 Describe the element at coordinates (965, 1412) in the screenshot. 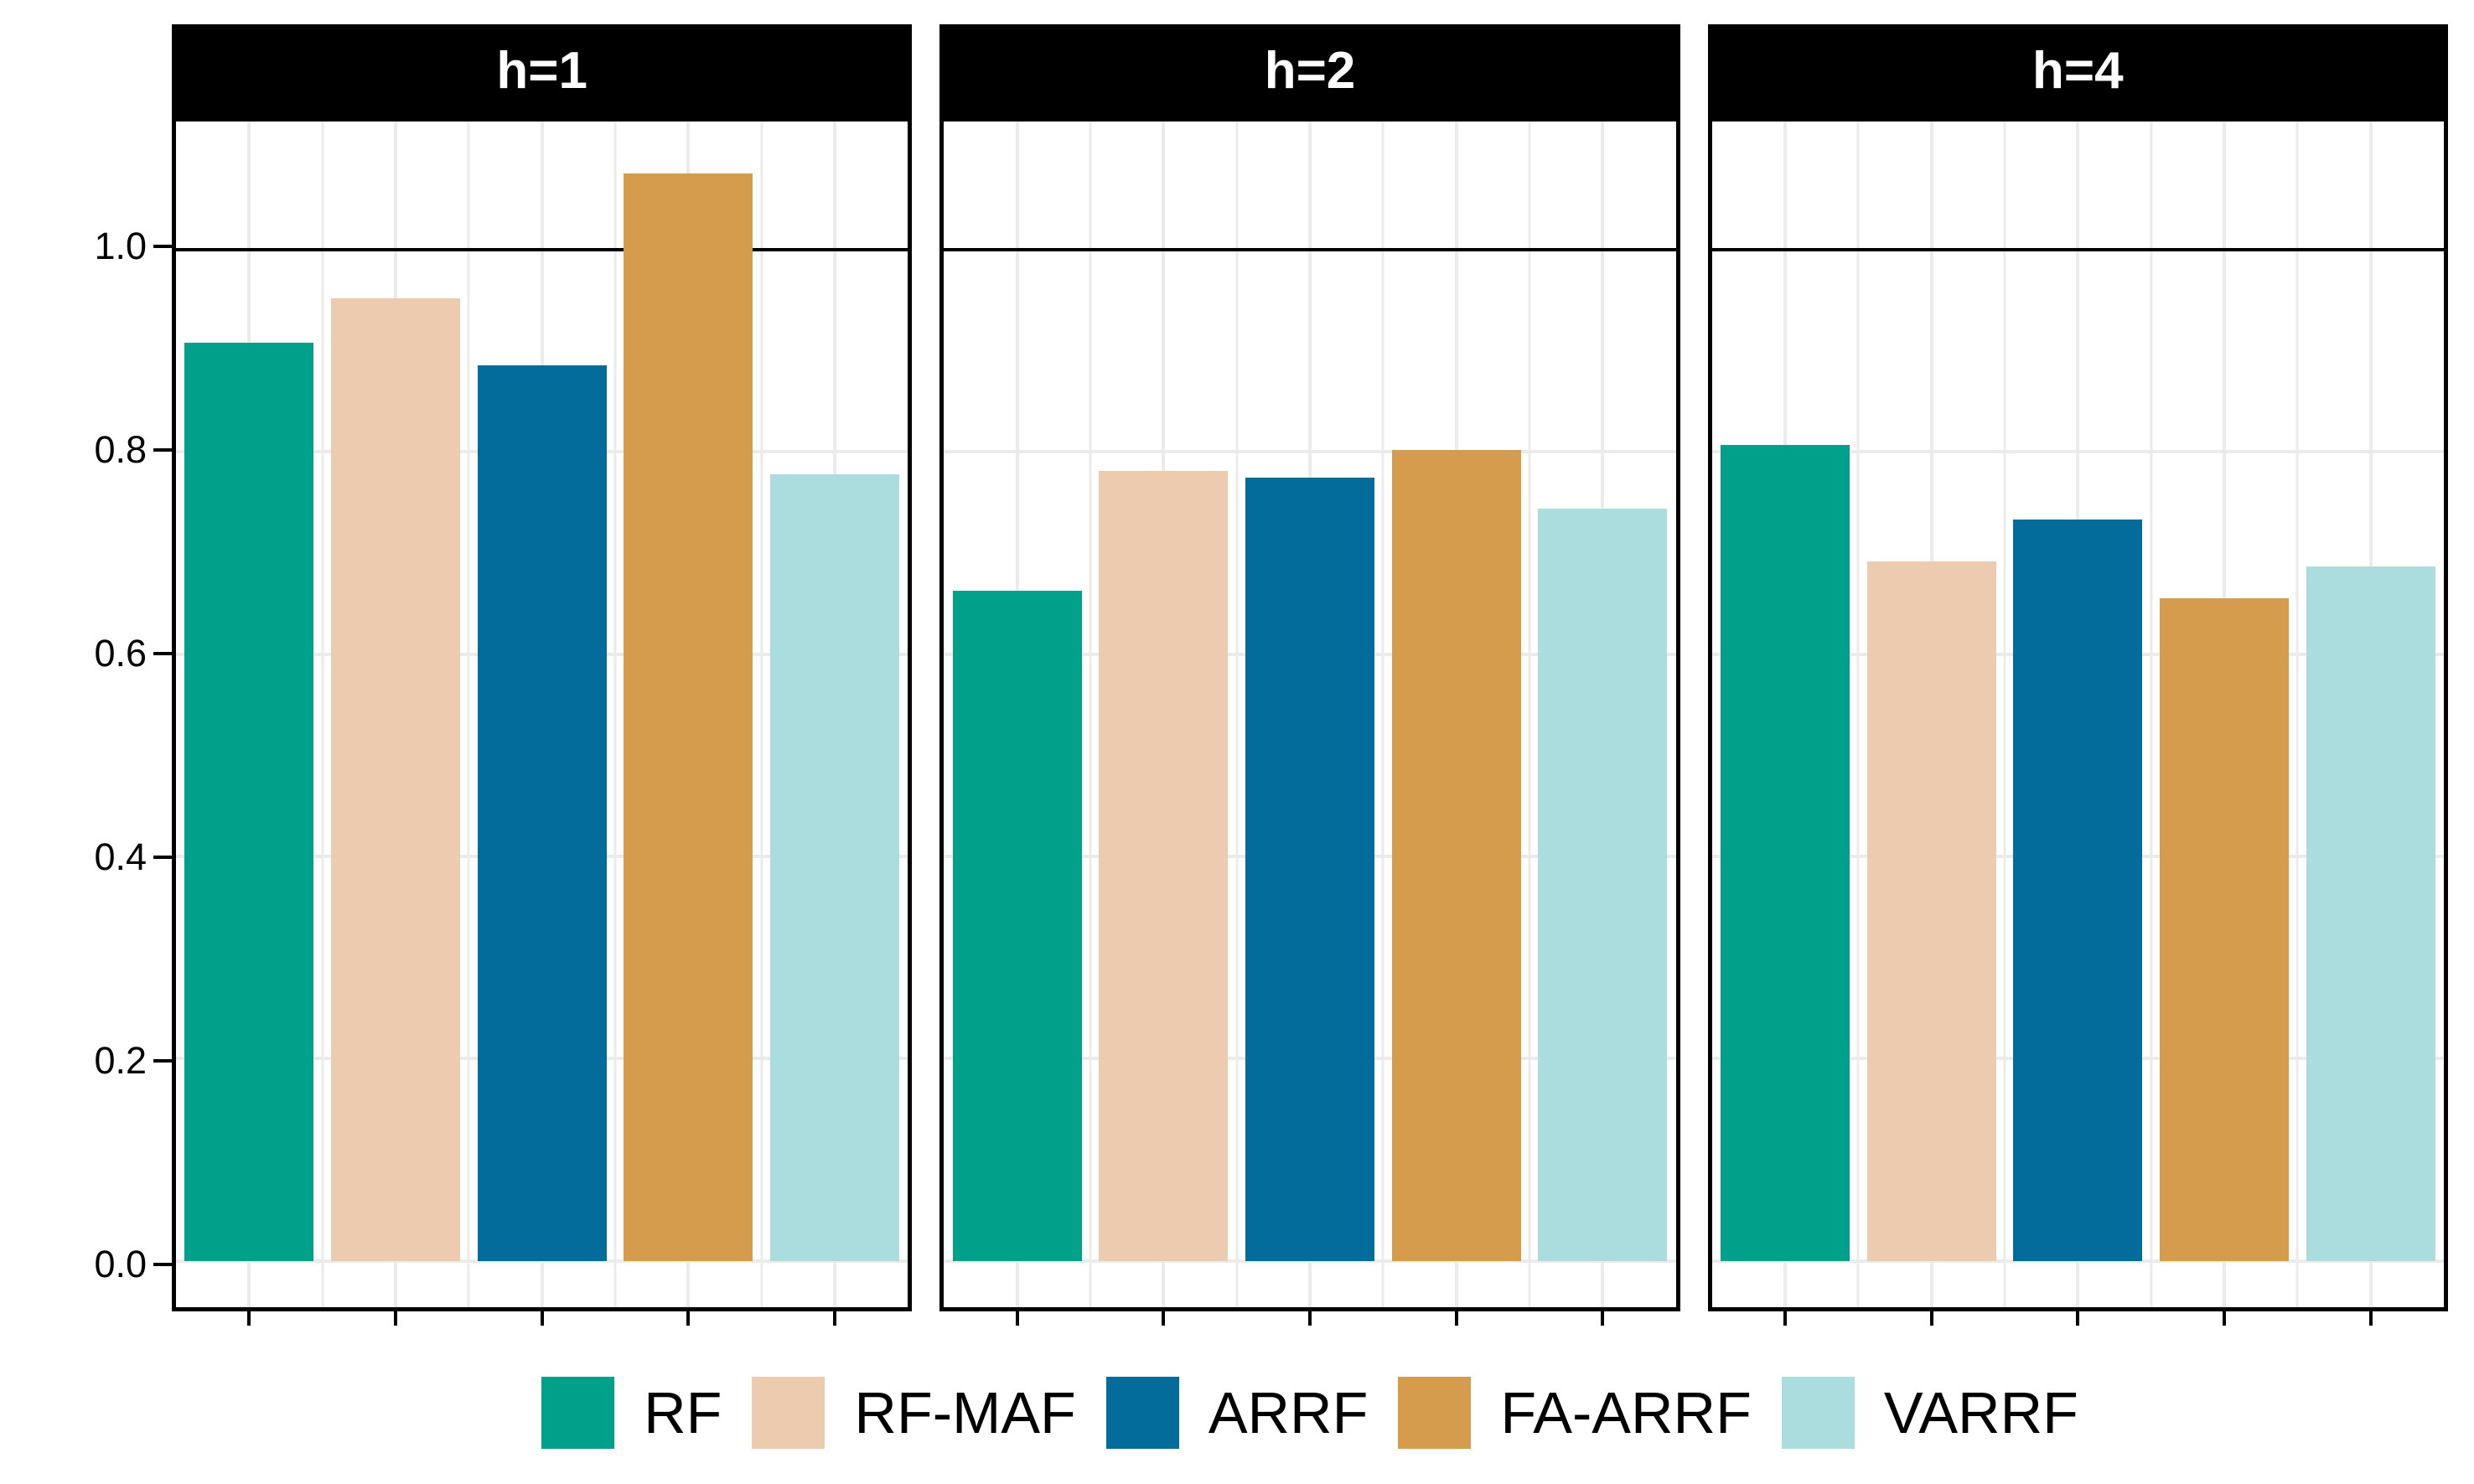

I see `legend-label: RF-MAF` at that location.